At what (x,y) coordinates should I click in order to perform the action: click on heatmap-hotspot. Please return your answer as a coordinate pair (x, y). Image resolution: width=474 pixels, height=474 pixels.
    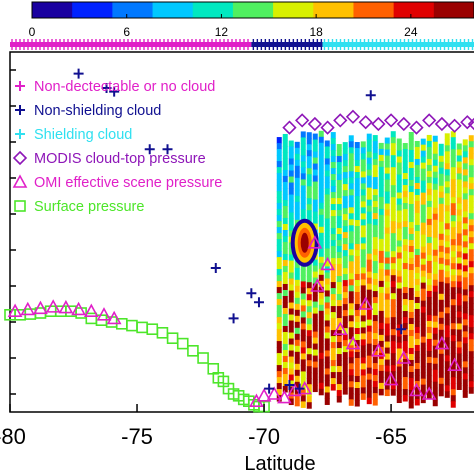
    Looking at the image, I should click on (304, 242).